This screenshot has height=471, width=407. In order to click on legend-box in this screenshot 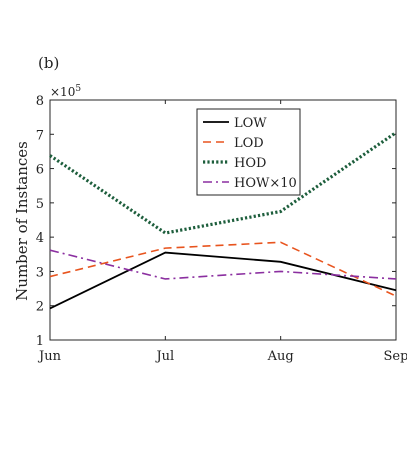, I will do `click(248, 152)`.